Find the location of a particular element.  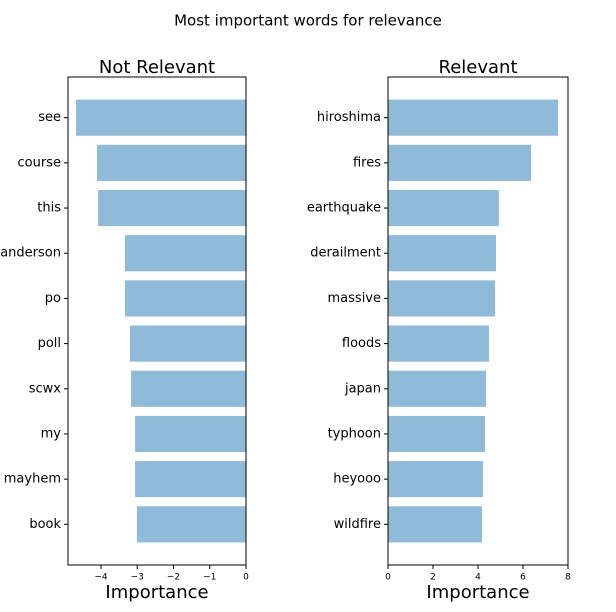

axes-title: Not Relevant is located at coordinates (157, 67).